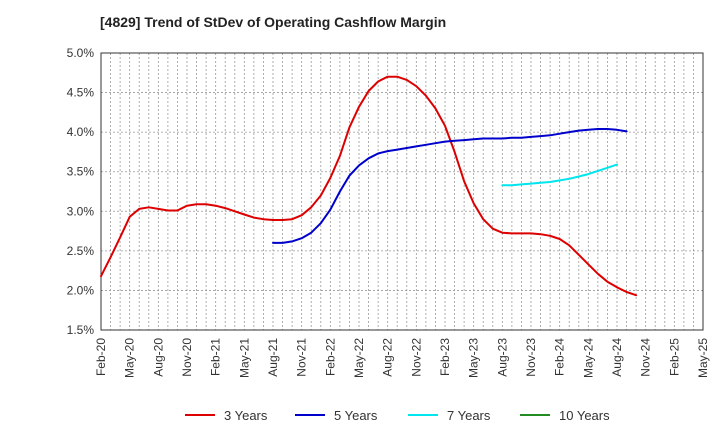  I want to click on x-tick-label: May-24, so click(588, 358).